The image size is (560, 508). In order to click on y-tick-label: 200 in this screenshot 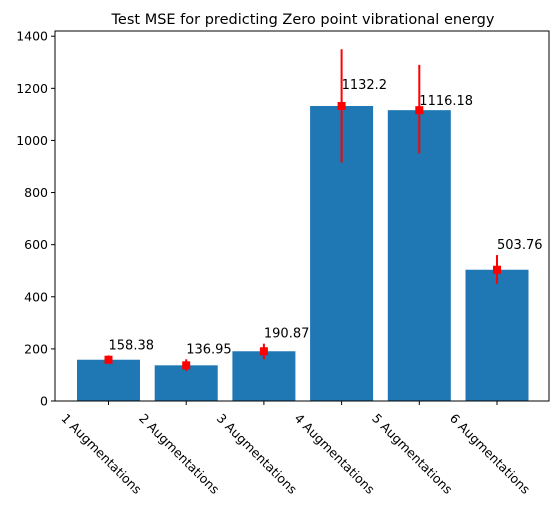, I will do `click(36, 348)`.